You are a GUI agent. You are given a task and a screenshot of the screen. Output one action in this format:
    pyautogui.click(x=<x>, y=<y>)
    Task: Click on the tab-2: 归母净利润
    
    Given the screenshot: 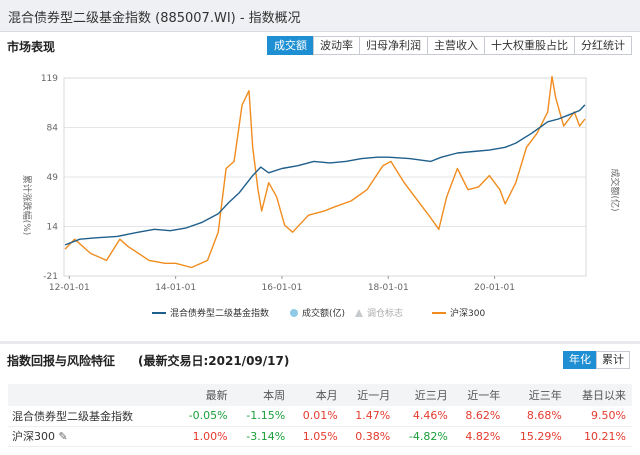 What is the action you would take?
    pyautogui.click(x=393, y=45)
    